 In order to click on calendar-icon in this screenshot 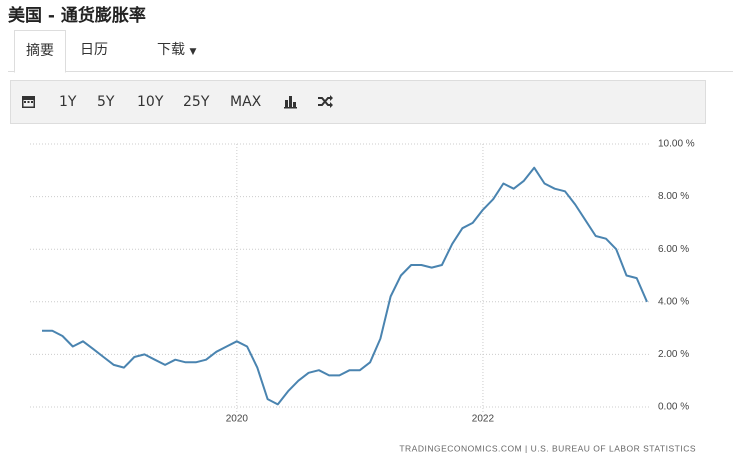, I will do `click(28, 101)`.